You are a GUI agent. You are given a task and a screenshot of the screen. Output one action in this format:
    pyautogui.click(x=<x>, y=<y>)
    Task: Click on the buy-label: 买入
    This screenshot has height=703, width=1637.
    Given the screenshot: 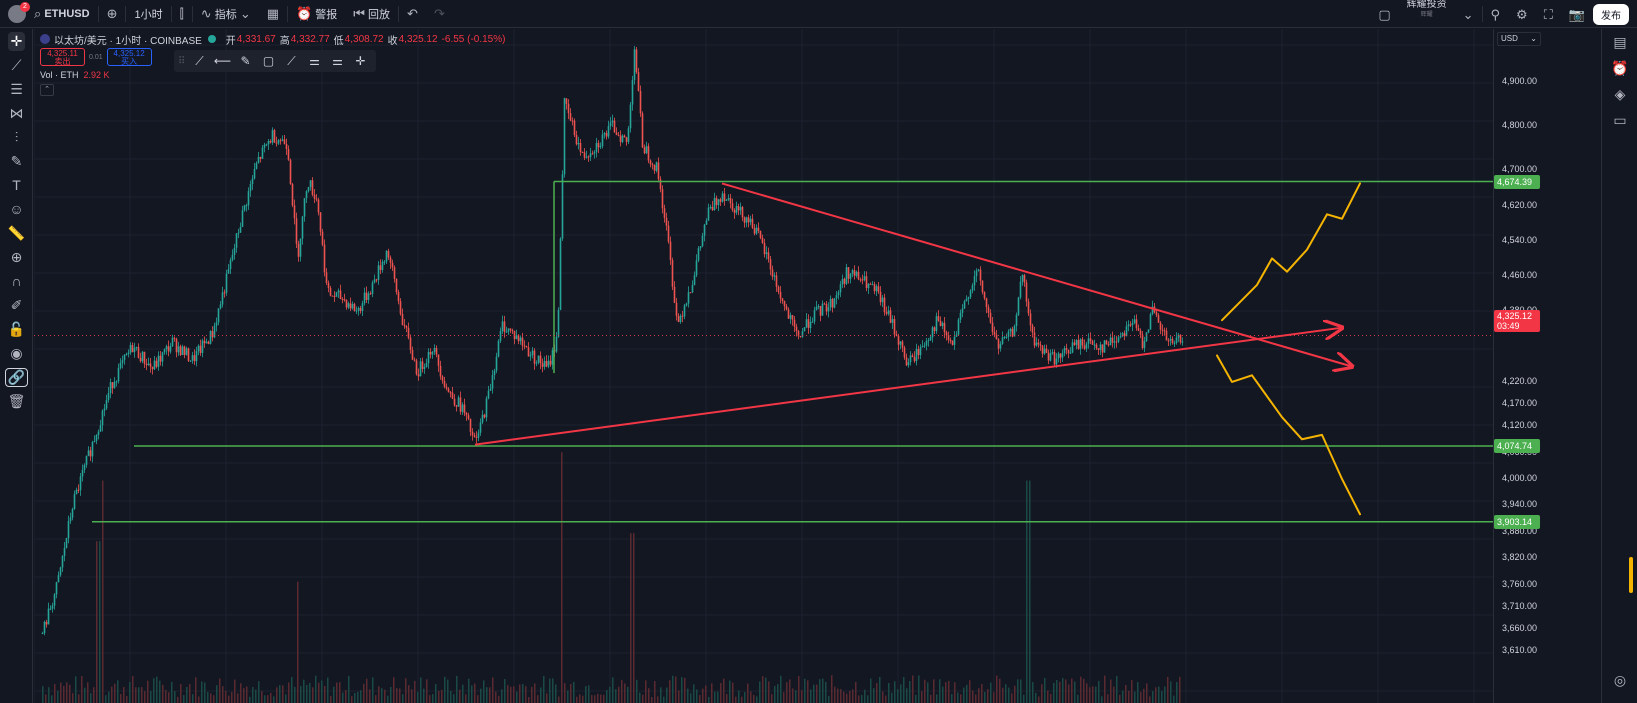 What is the action you would take?
    pyautogui.click(x=129, y=61)
    